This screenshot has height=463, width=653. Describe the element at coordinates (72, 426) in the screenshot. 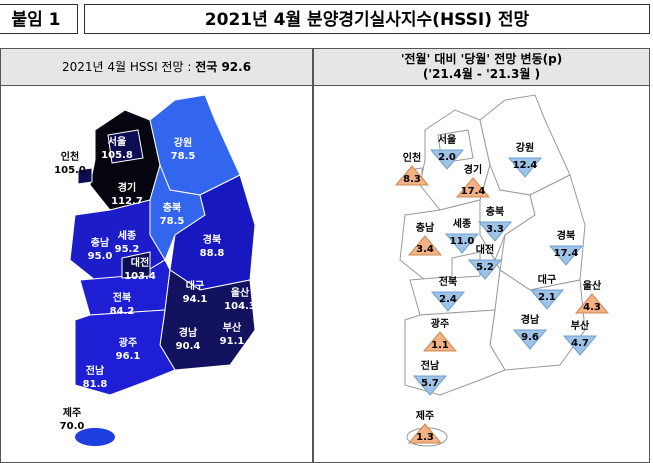

I see `region-value: 70.0` at that location.